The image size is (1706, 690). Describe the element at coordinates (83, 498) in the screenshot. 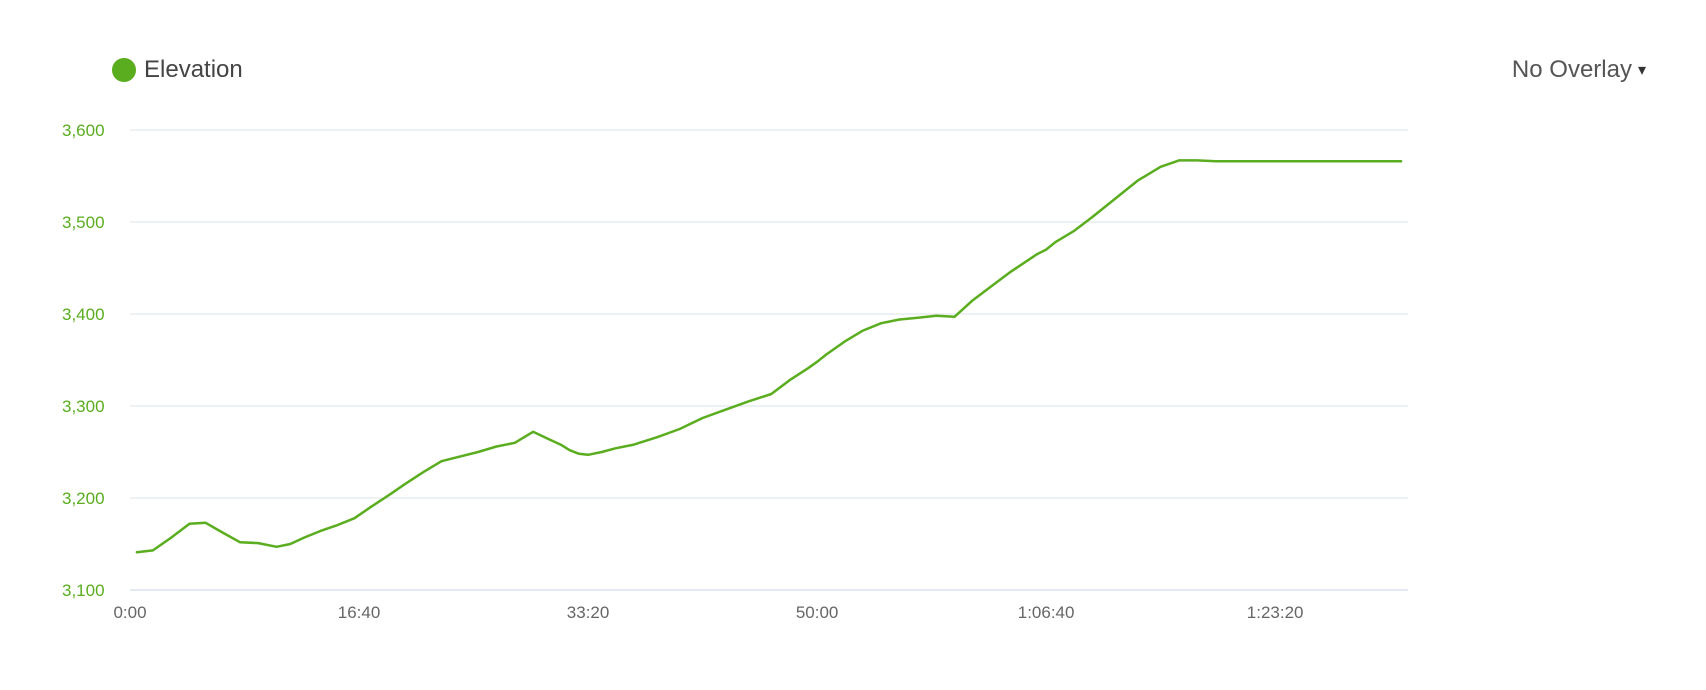

I see `y-tick-label: 3,200` at that location.